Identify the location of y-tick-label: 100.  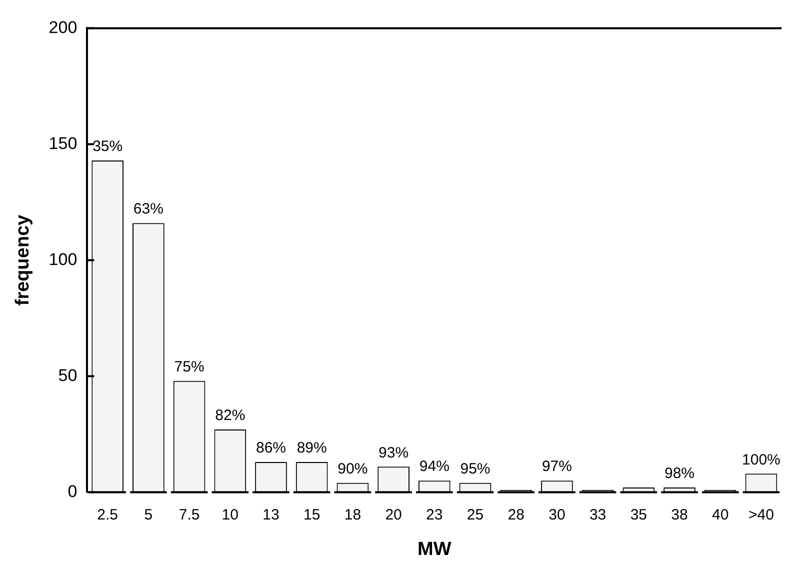
(63, 259).